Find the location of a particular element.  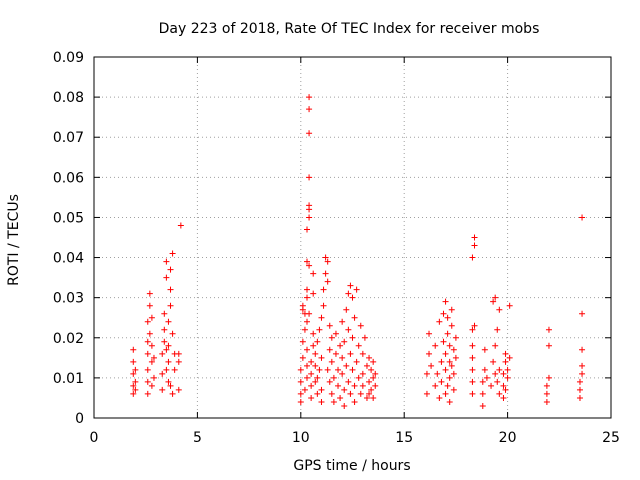

y-tick-label: 0.06 is located at coordinates (68, 178).